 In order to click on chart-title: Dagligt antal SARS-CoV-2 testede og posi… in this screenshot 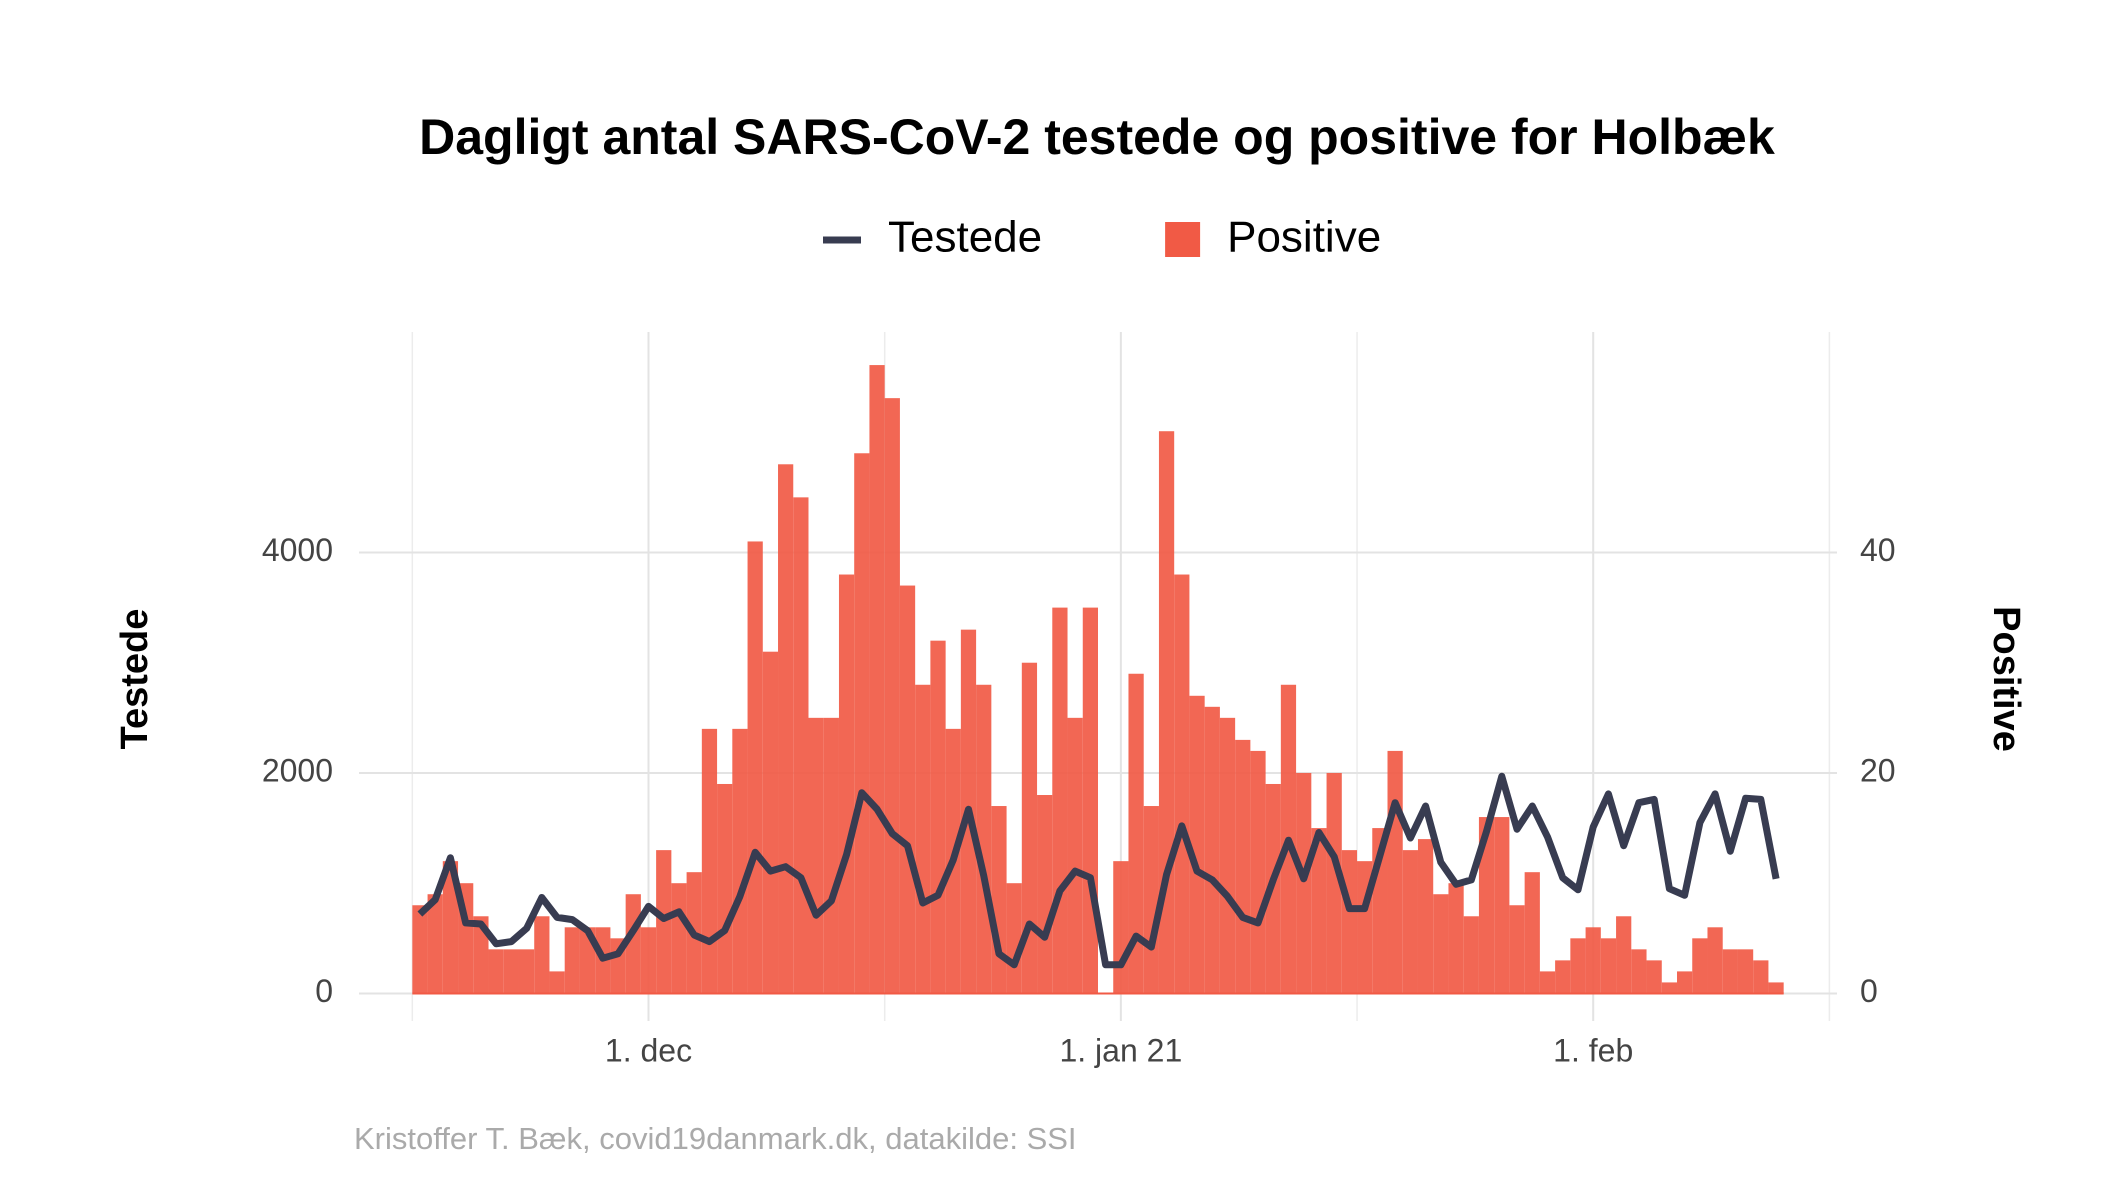, I will do `click(1097, 137)`.